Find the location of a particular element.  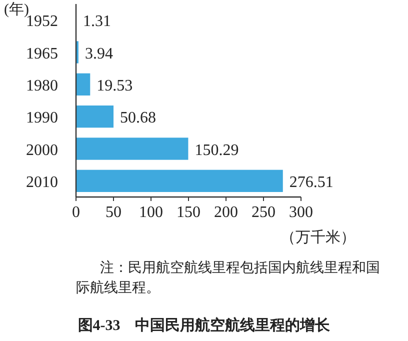

data-label: 276.51 is located at coordinates (311, 182).